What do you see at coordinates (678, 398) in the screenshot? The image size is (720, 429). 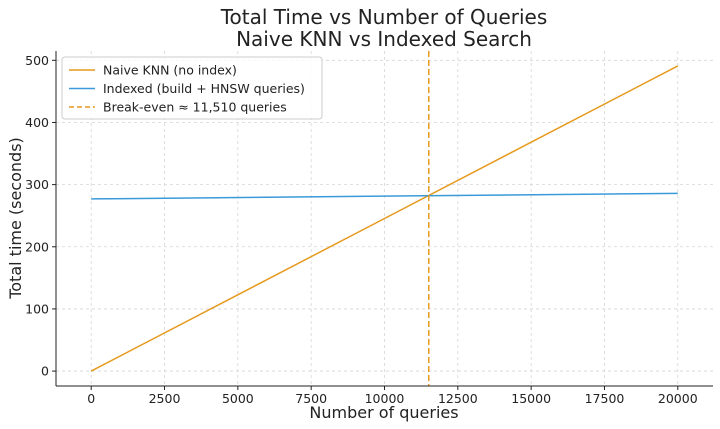 I see `x-tick-label: 20000` at bounding box center [678, 398].